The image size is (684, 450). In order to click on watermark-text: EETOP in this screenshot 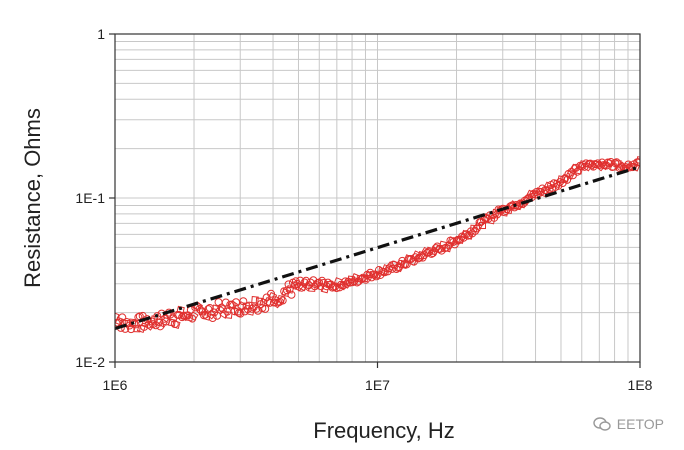, I will do `click(640, 424)`.